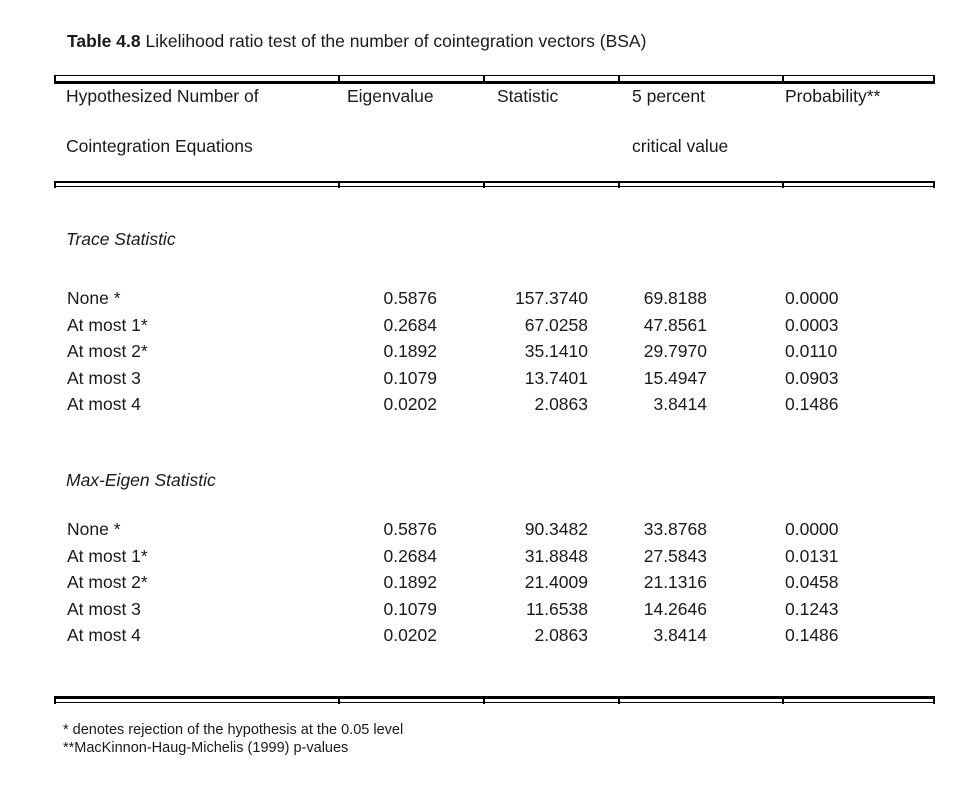  What do you see at coordinates (675, 555) in the screenshot?
I see `cell-critical-value: 27.5843` at bounding box center [675, 555].